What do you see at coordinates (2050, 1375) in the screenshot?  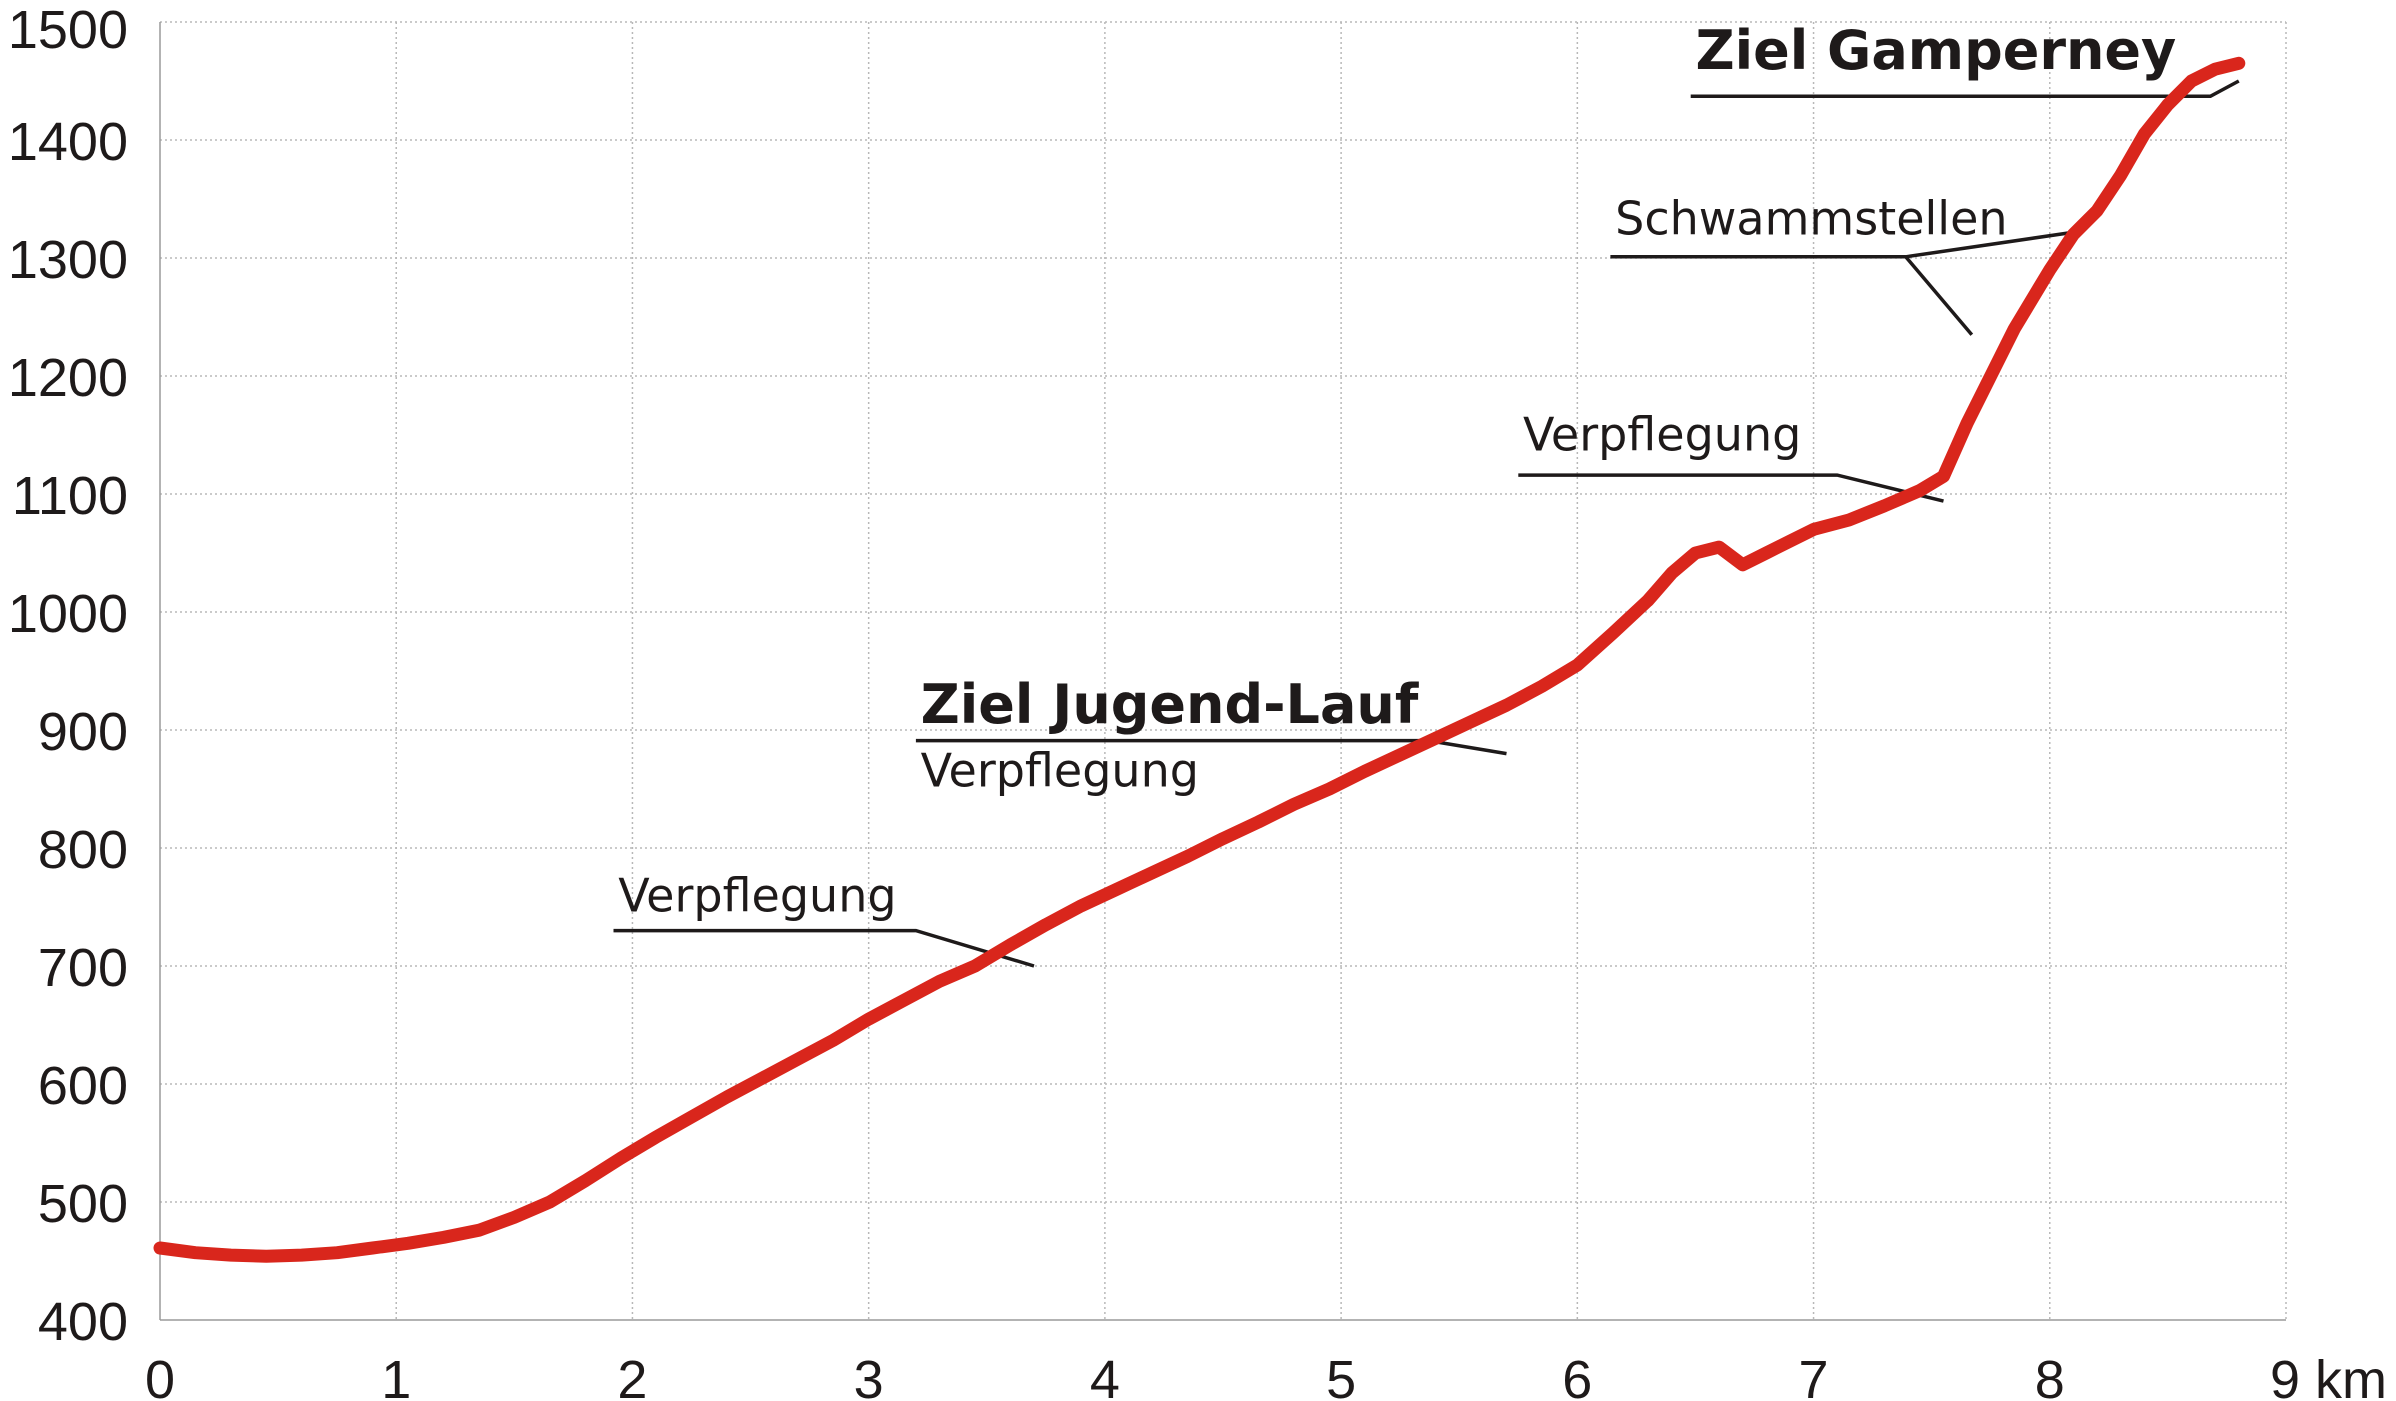 I see `x-tick-label: 8` at bounding box center [2050, 1375].